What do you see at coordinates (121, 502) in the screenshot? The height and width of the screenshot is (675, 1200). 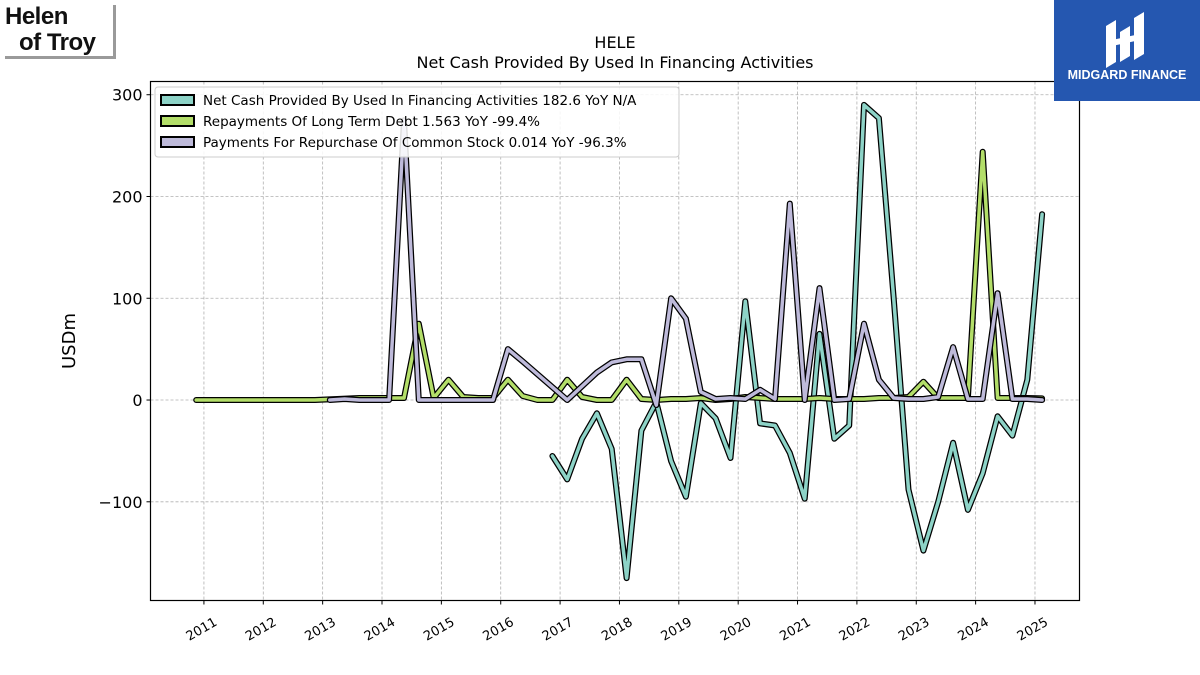 I see `y-tick-label: −100` at bounding box center [121, 502].